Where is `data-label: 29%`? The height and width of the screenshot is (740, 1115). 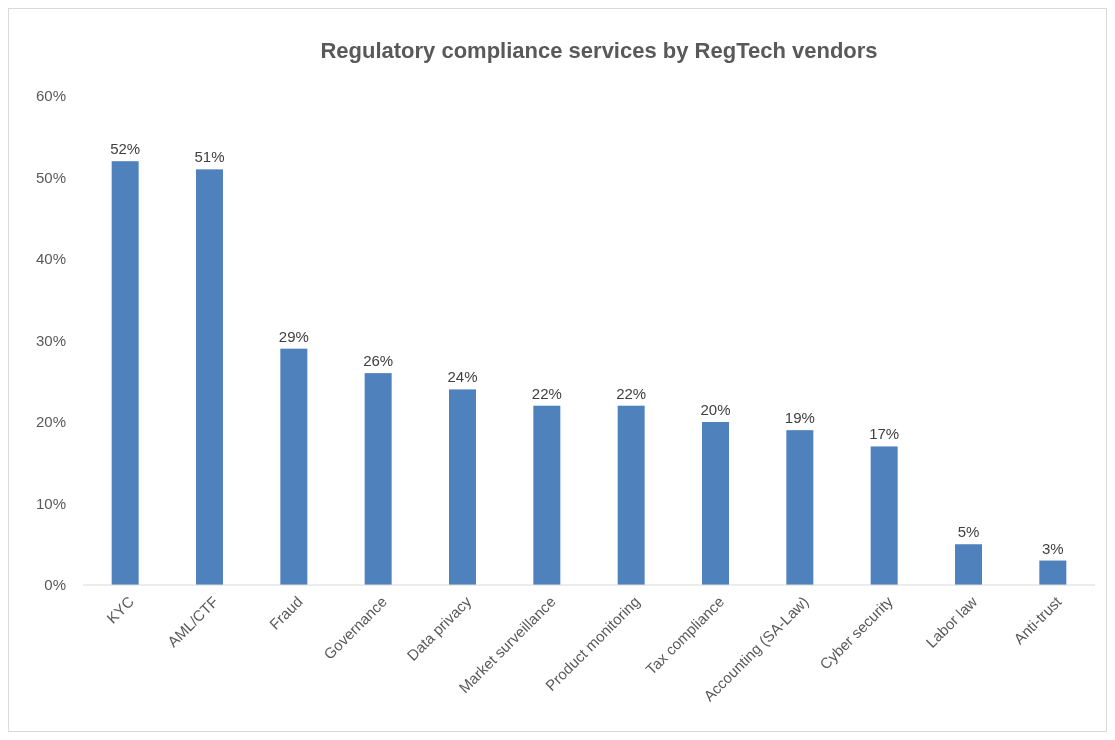
data-label: 29% is located at coordinates (293, 336).